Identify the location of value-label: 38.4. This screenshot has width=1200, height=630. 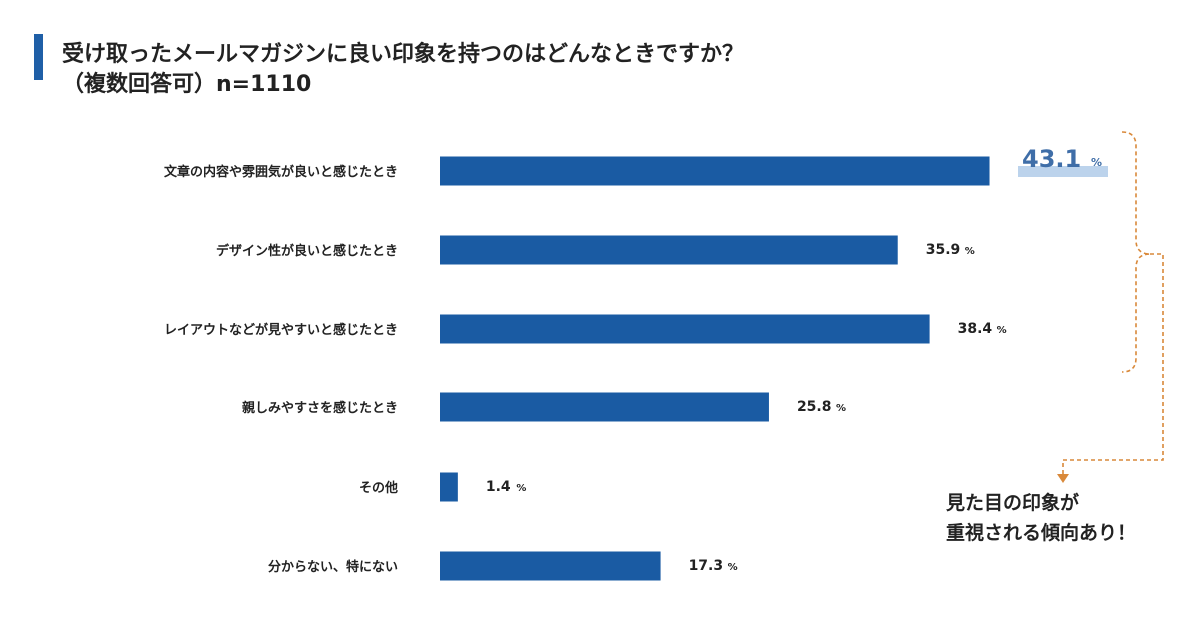
(975, 329).